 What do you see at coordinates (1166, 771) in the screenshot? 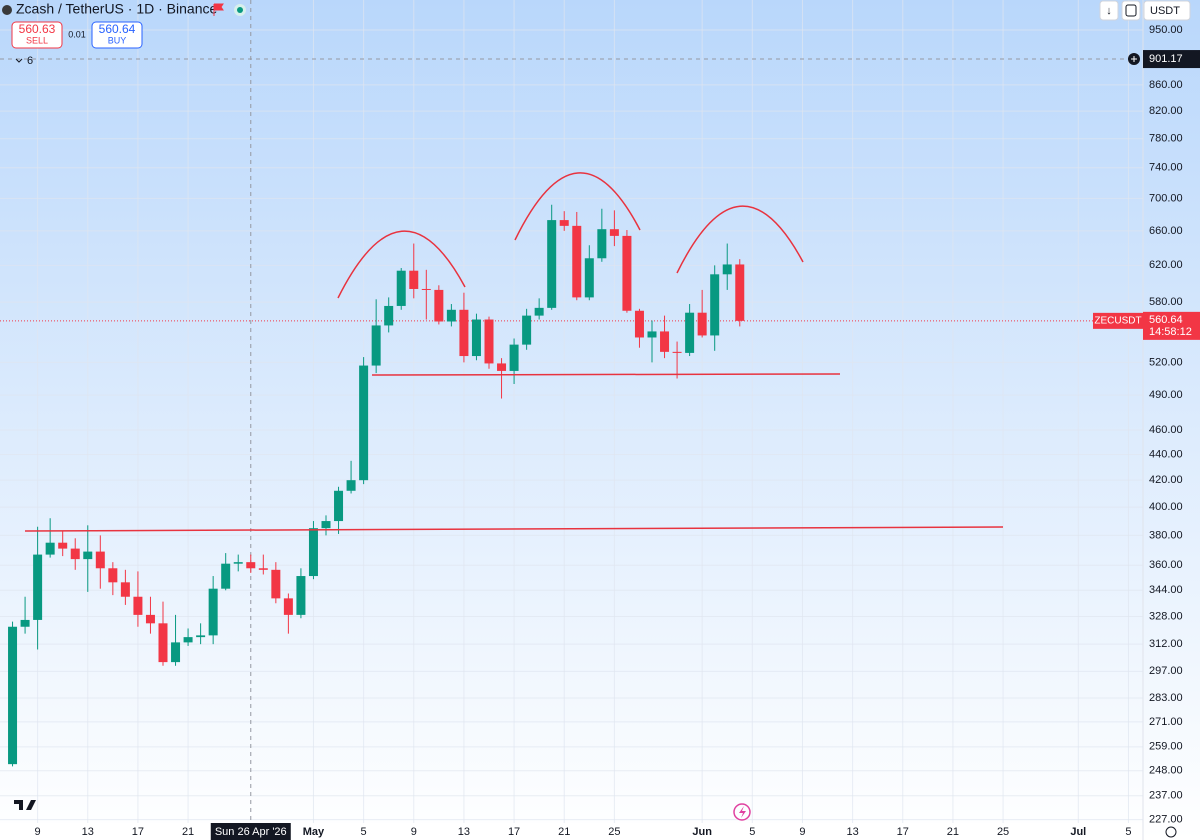
I see `y-tick-label: 248.00` at bounding box center [1166, 771].